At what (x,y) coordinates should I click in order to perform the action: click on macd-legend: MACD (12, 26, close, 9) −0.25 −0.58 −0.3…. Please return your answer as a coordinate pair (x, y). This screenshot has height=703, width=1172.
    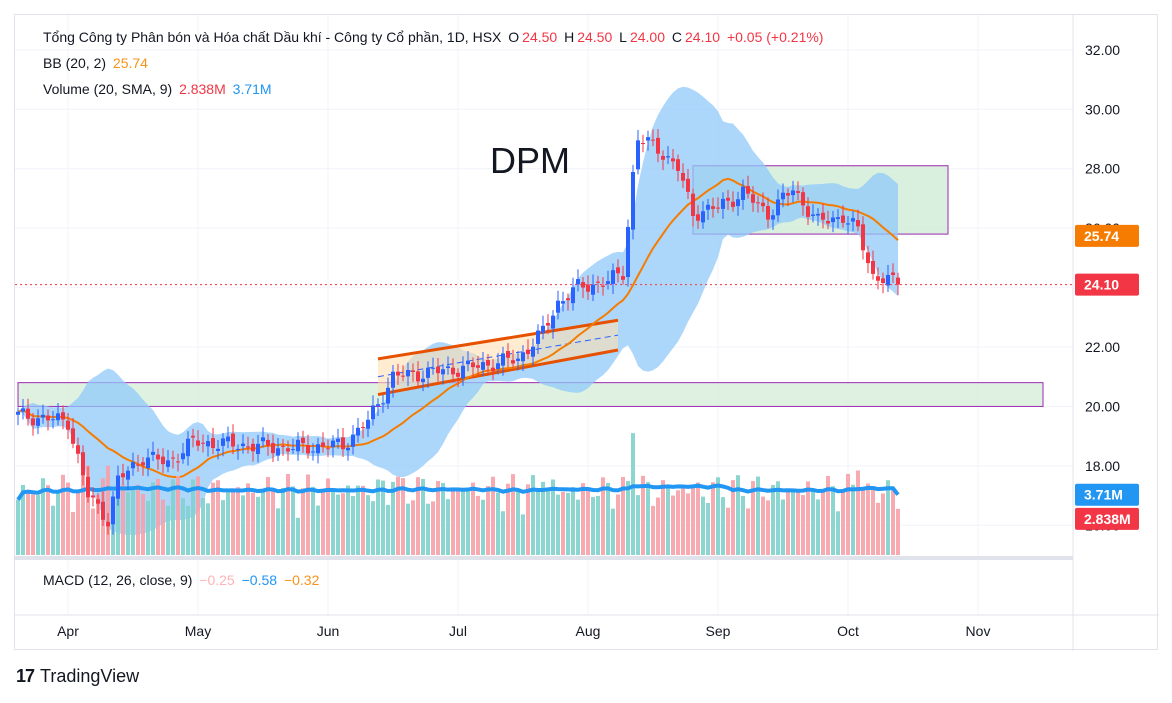
    Looking at the image, I should click on (182, 580).